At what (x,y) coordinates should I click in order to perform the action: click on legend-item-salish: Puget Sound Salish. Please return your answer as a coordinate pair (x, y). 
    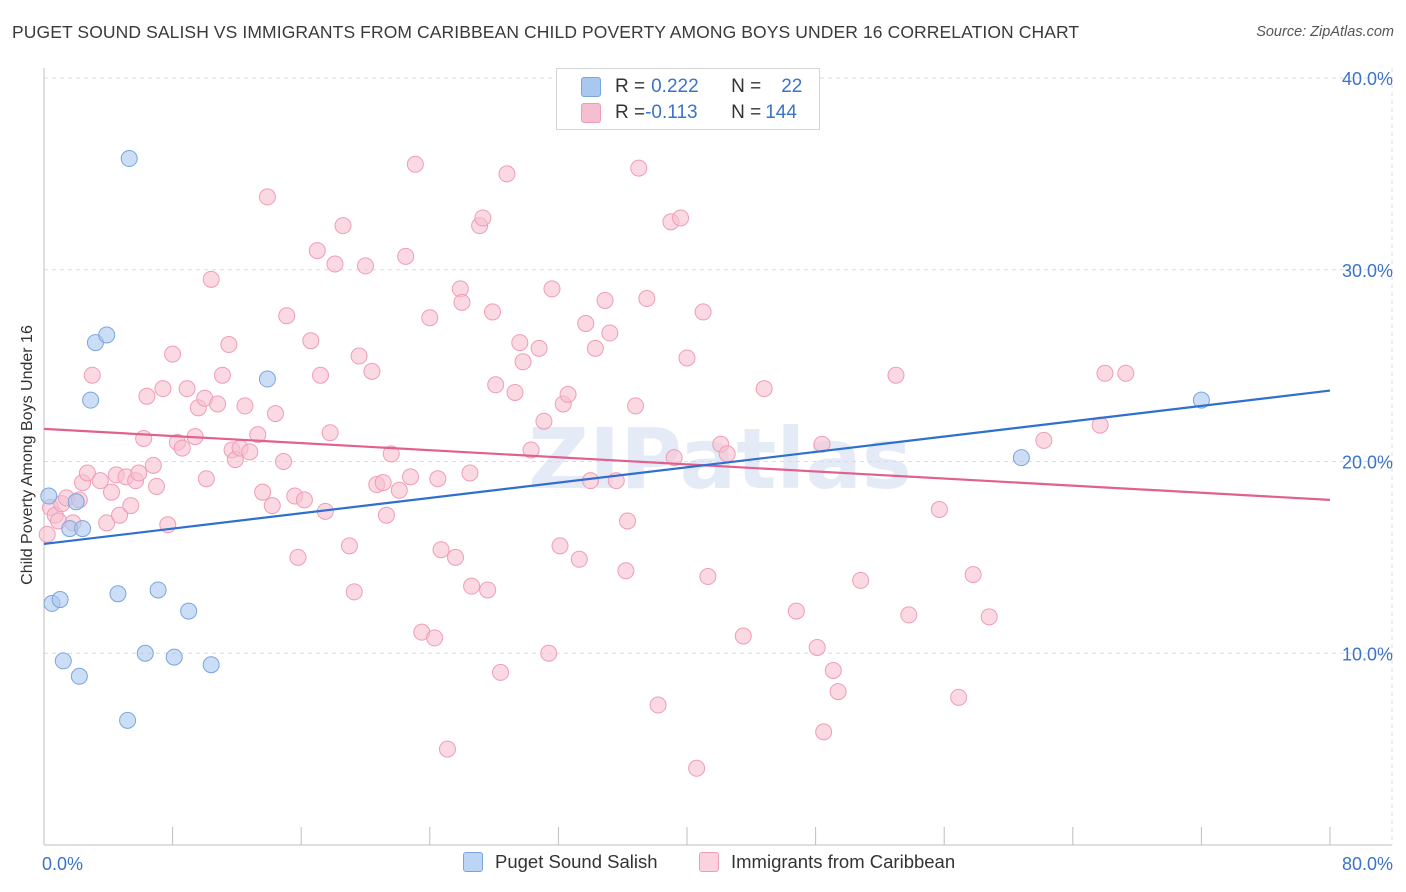
    Looking at the image, I should click on (560, 862).